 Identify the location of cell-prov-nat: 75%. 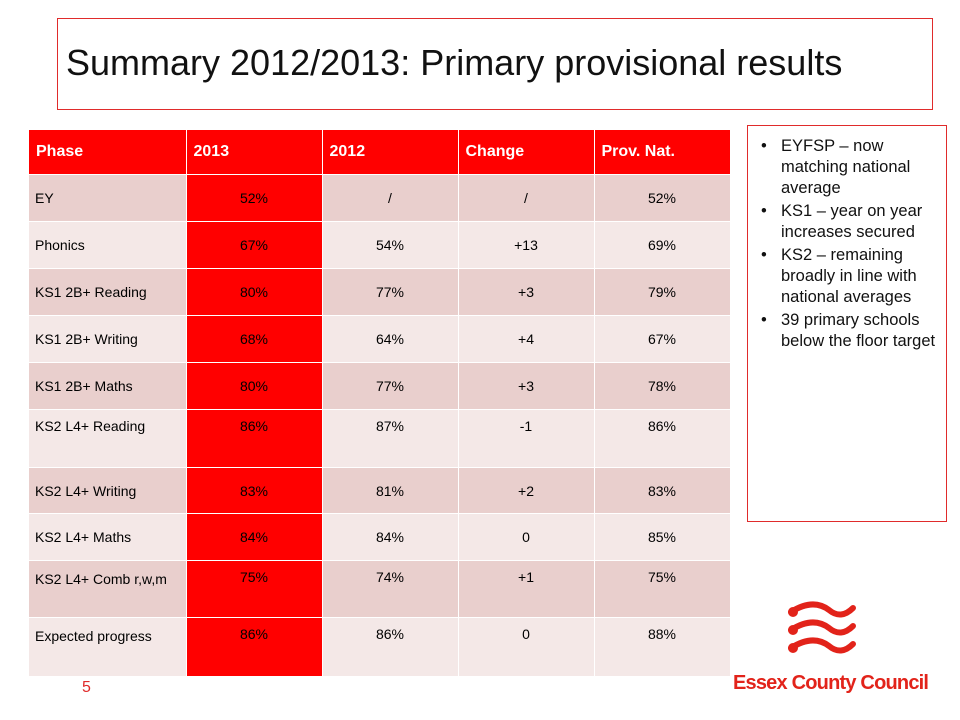
(662, 589).